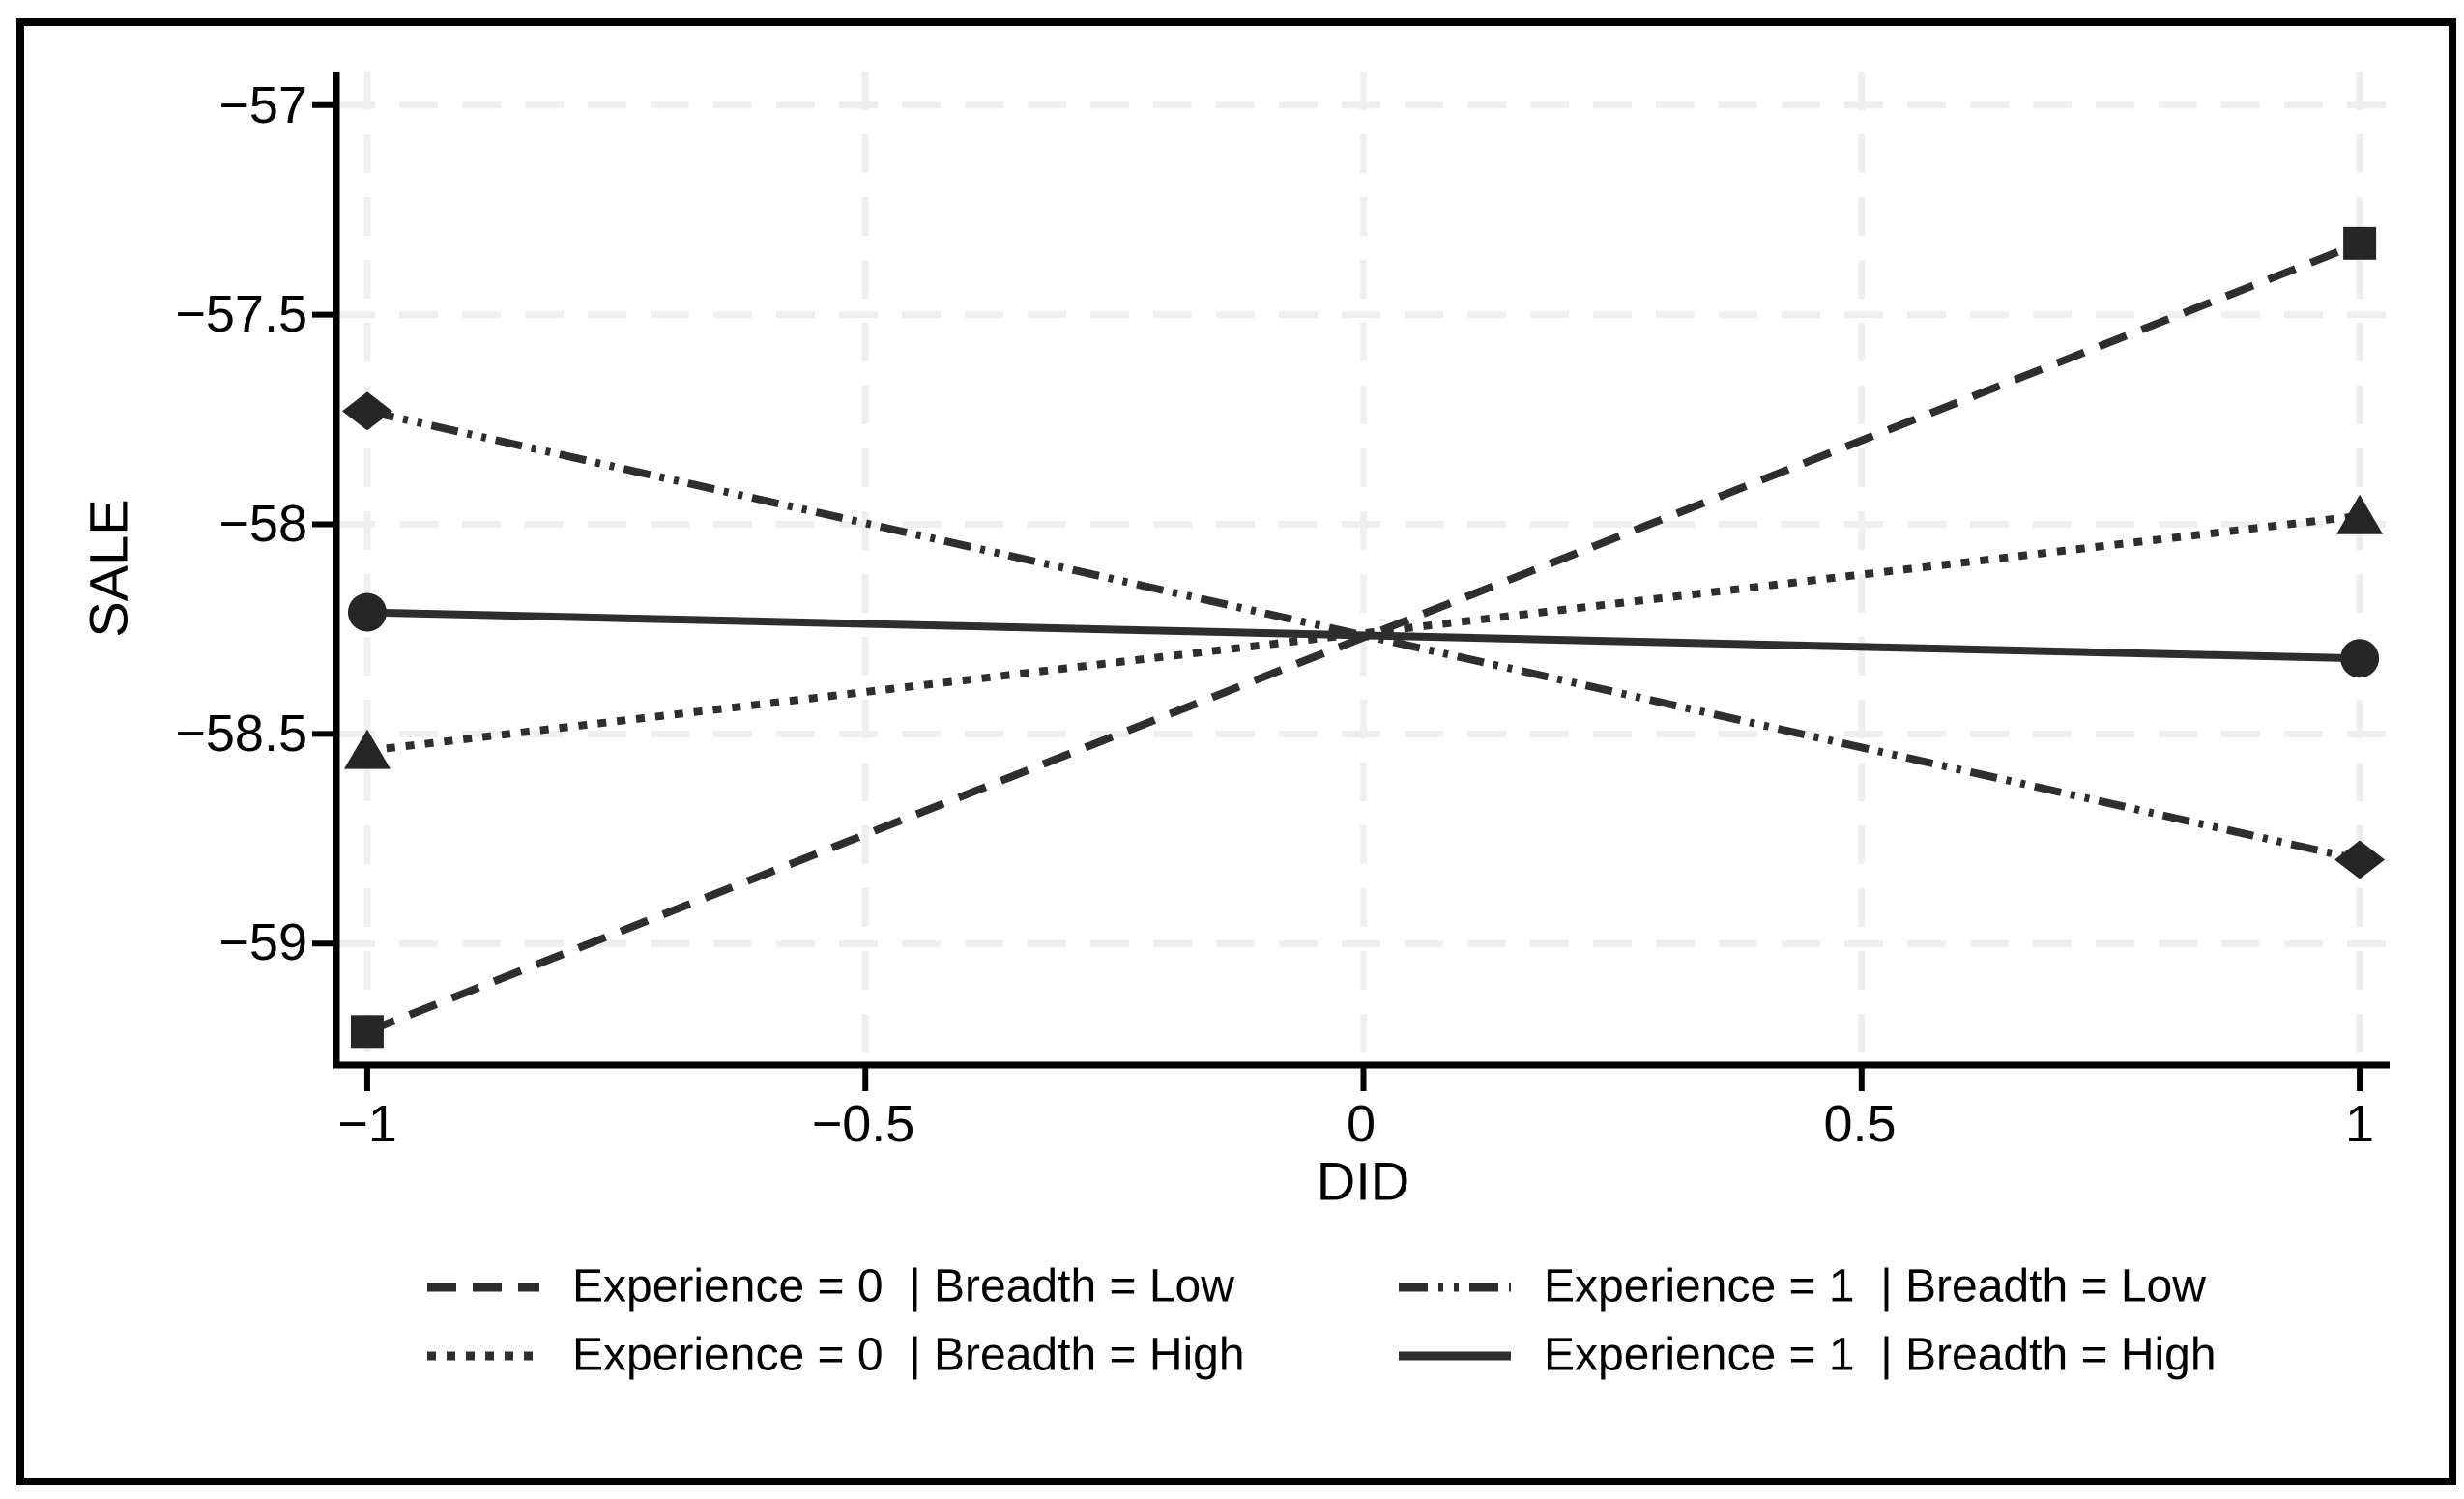 This screenshot has width=2464, height=1499. Describe the element at coordinates (1361, 1124) in the screenshot. I see `x-tick-label: 0` at that location.